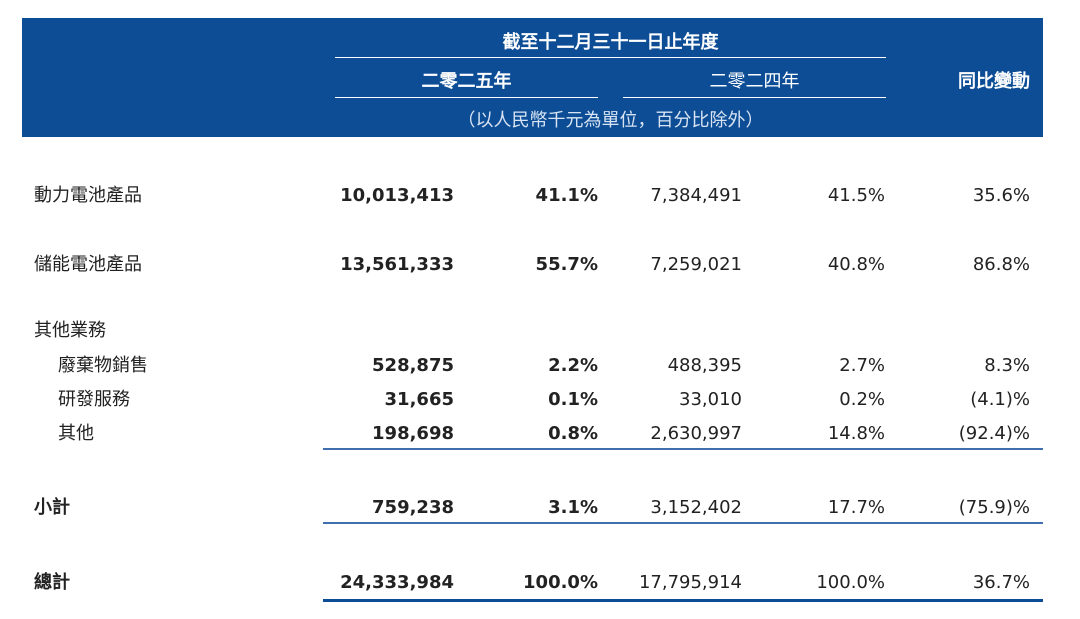 The height and width of the screenshot is (619, 1080). What do you see at coordinates (103, 365) in the screenshot?
I see `row-label: 廢棄物銷售` at bounding box center [103, 365].